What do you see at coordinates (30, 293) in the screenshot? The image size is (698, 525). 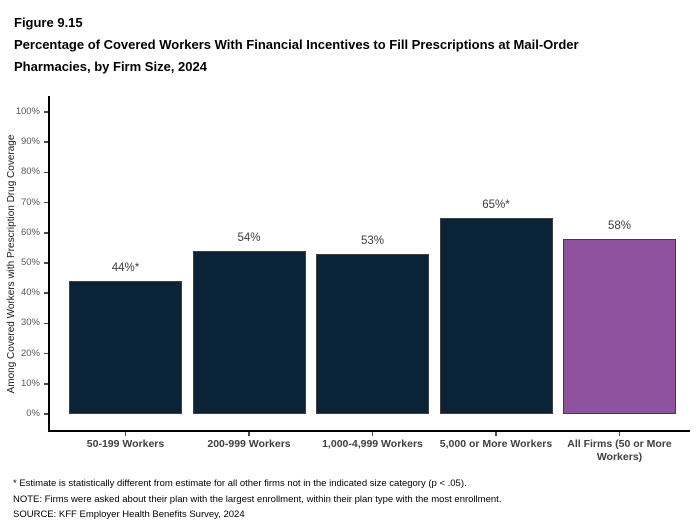 I see `y-tick-label: 40%` at bounding box center [30, 293].